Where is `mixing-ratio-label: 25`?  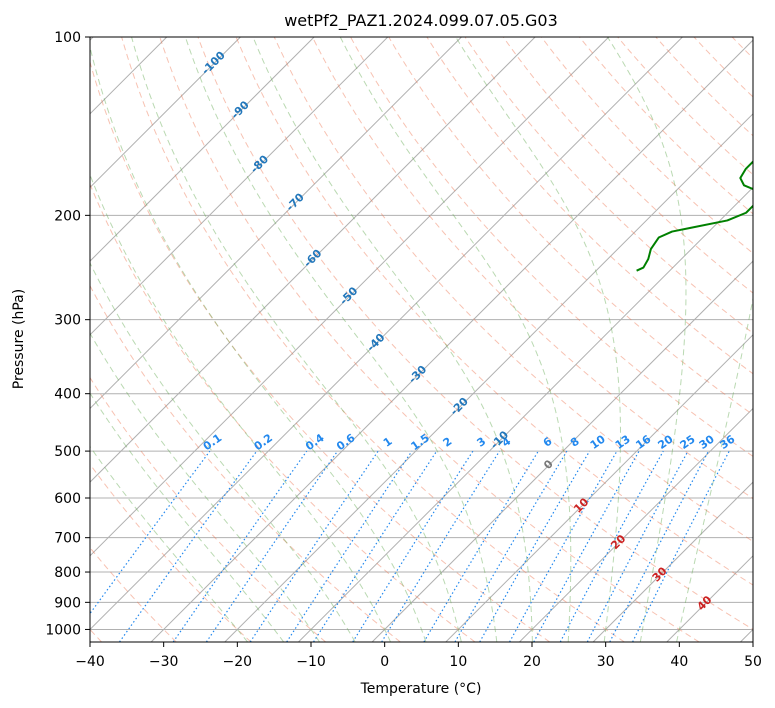 mixing-ratio-label: 25 is located at coordinates (688, 442).